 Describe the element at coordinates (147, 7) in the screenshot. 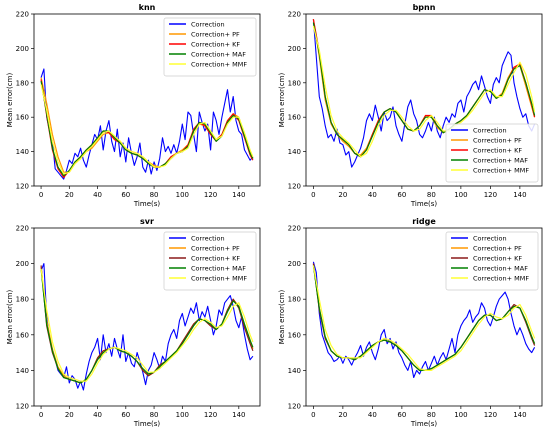

I see `chart-title: knn` at that location.